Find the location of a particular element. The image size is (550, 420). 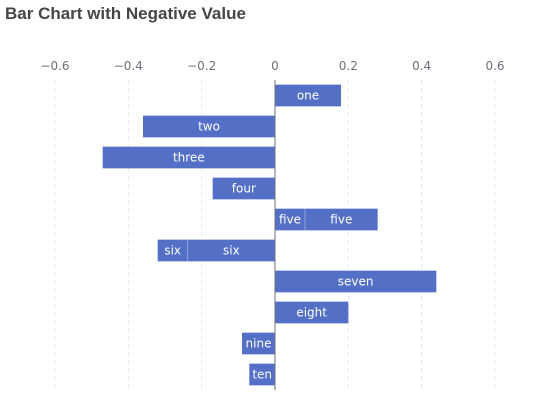

bar-label: four is located at coordinates (244, 189).